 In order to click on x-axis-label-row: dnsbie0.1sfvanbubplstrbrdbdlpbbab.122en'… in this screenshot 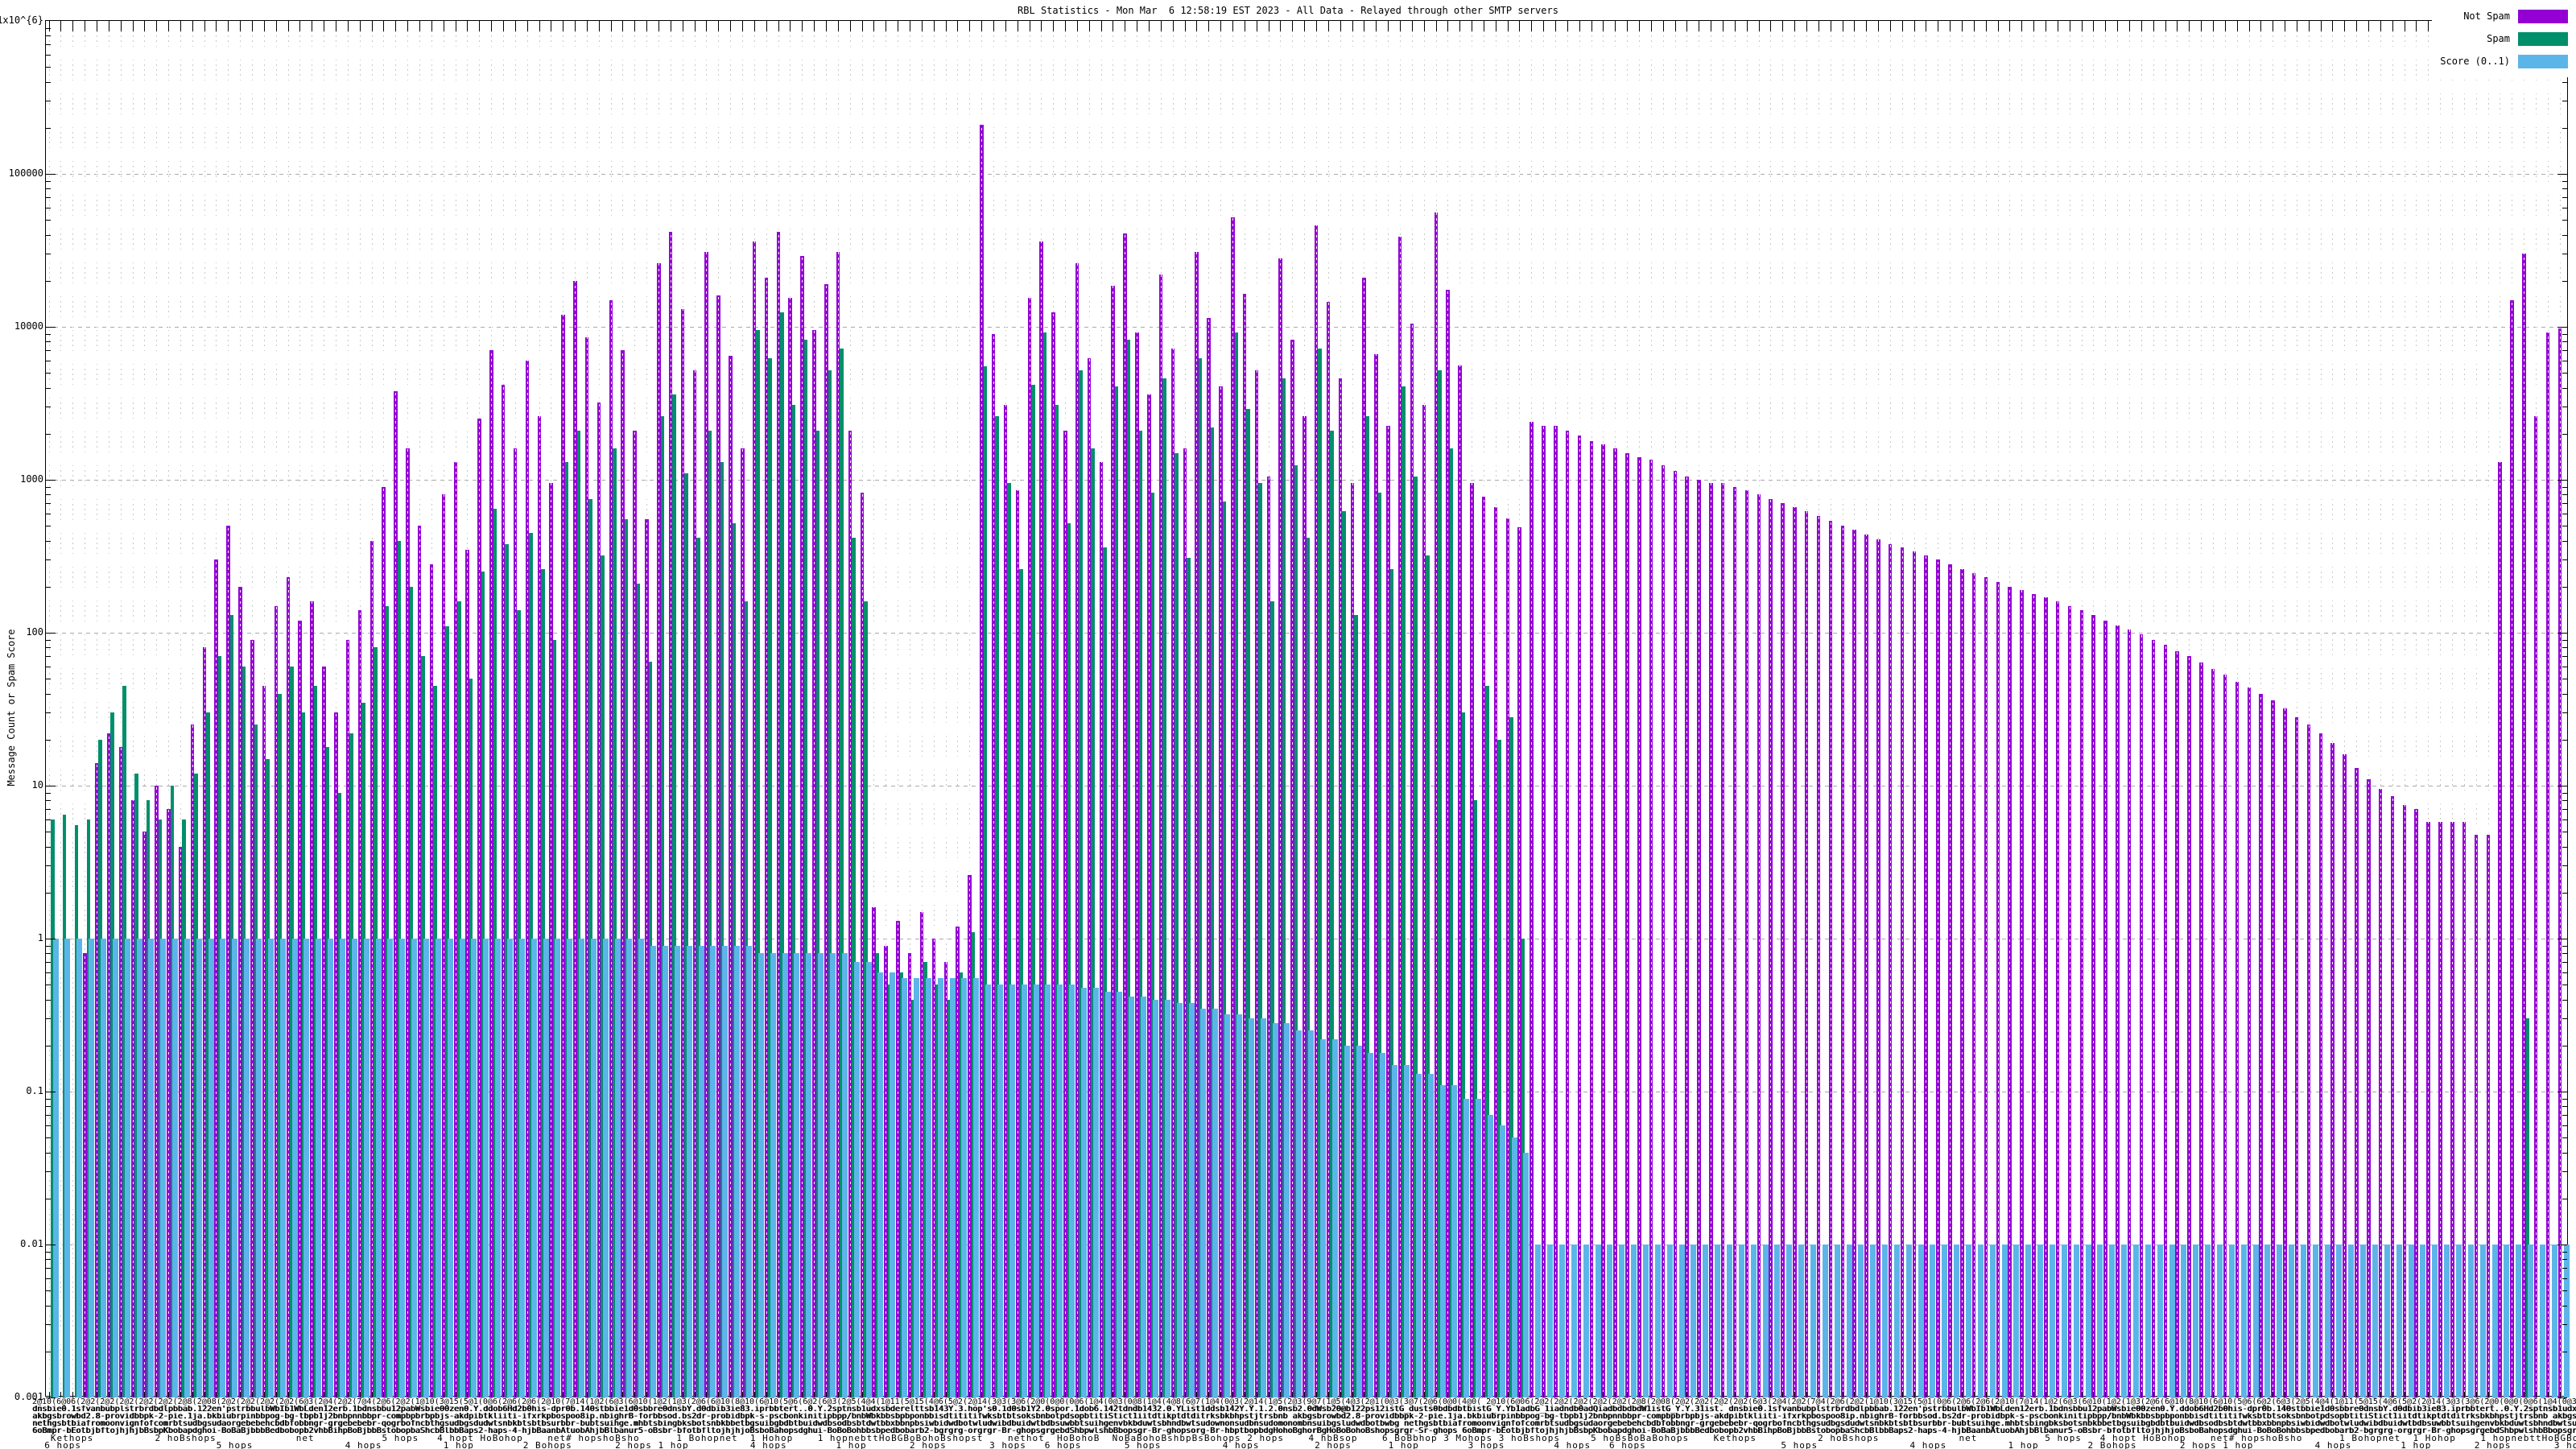, I will do `click(1304, 1410)`.